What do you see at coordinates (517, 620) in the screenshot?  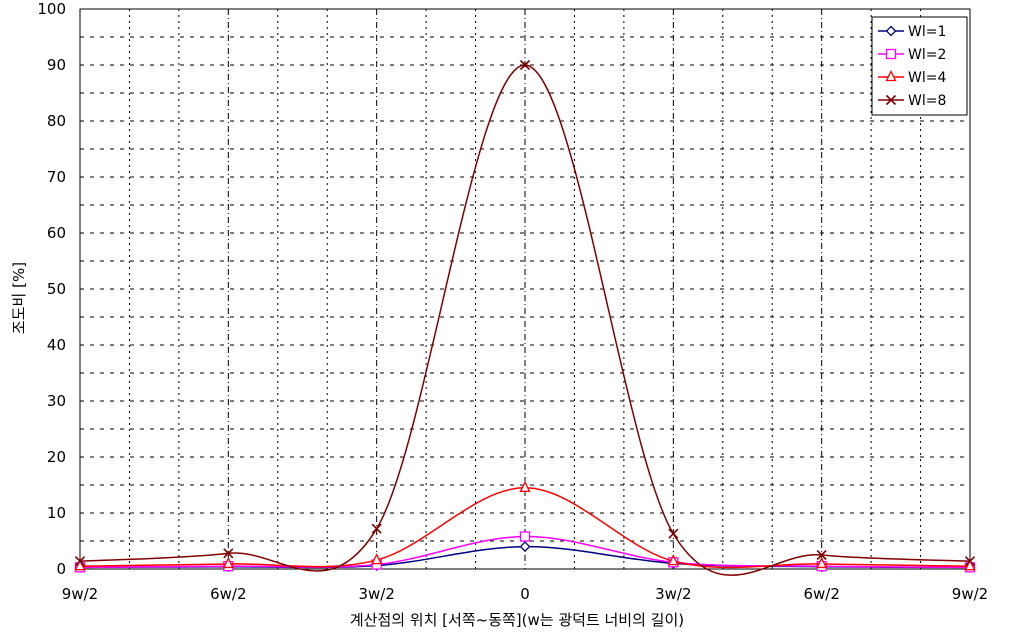 I see `x-axis-title: 계산점의 위치 [서쪽~동쪽](w는 광덕트 너비의 길이)` at bounding box center [517, 620].